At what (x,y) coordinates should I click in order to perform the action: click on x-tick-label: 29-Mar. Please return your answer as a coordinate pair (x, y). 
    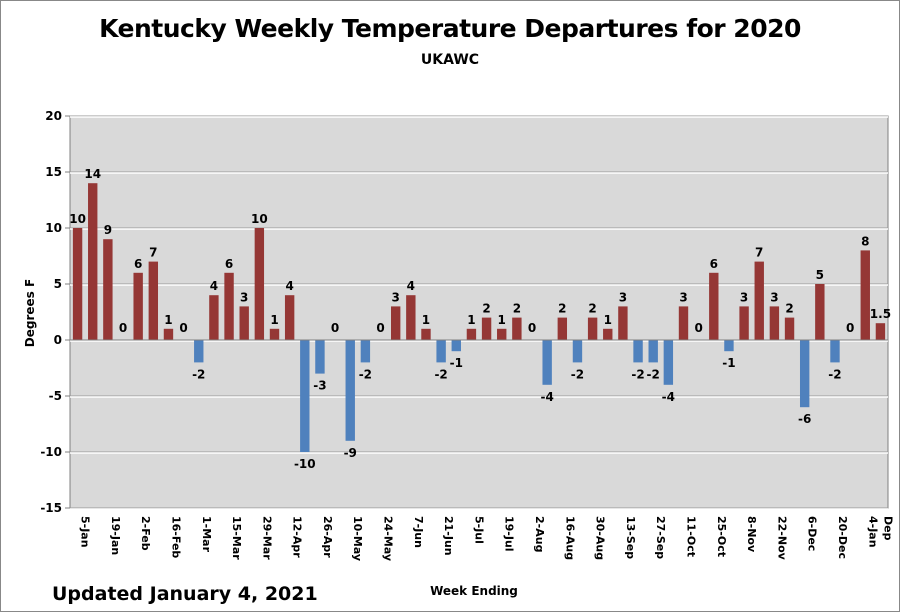
    Looking at the image, I should click on (266, 538).